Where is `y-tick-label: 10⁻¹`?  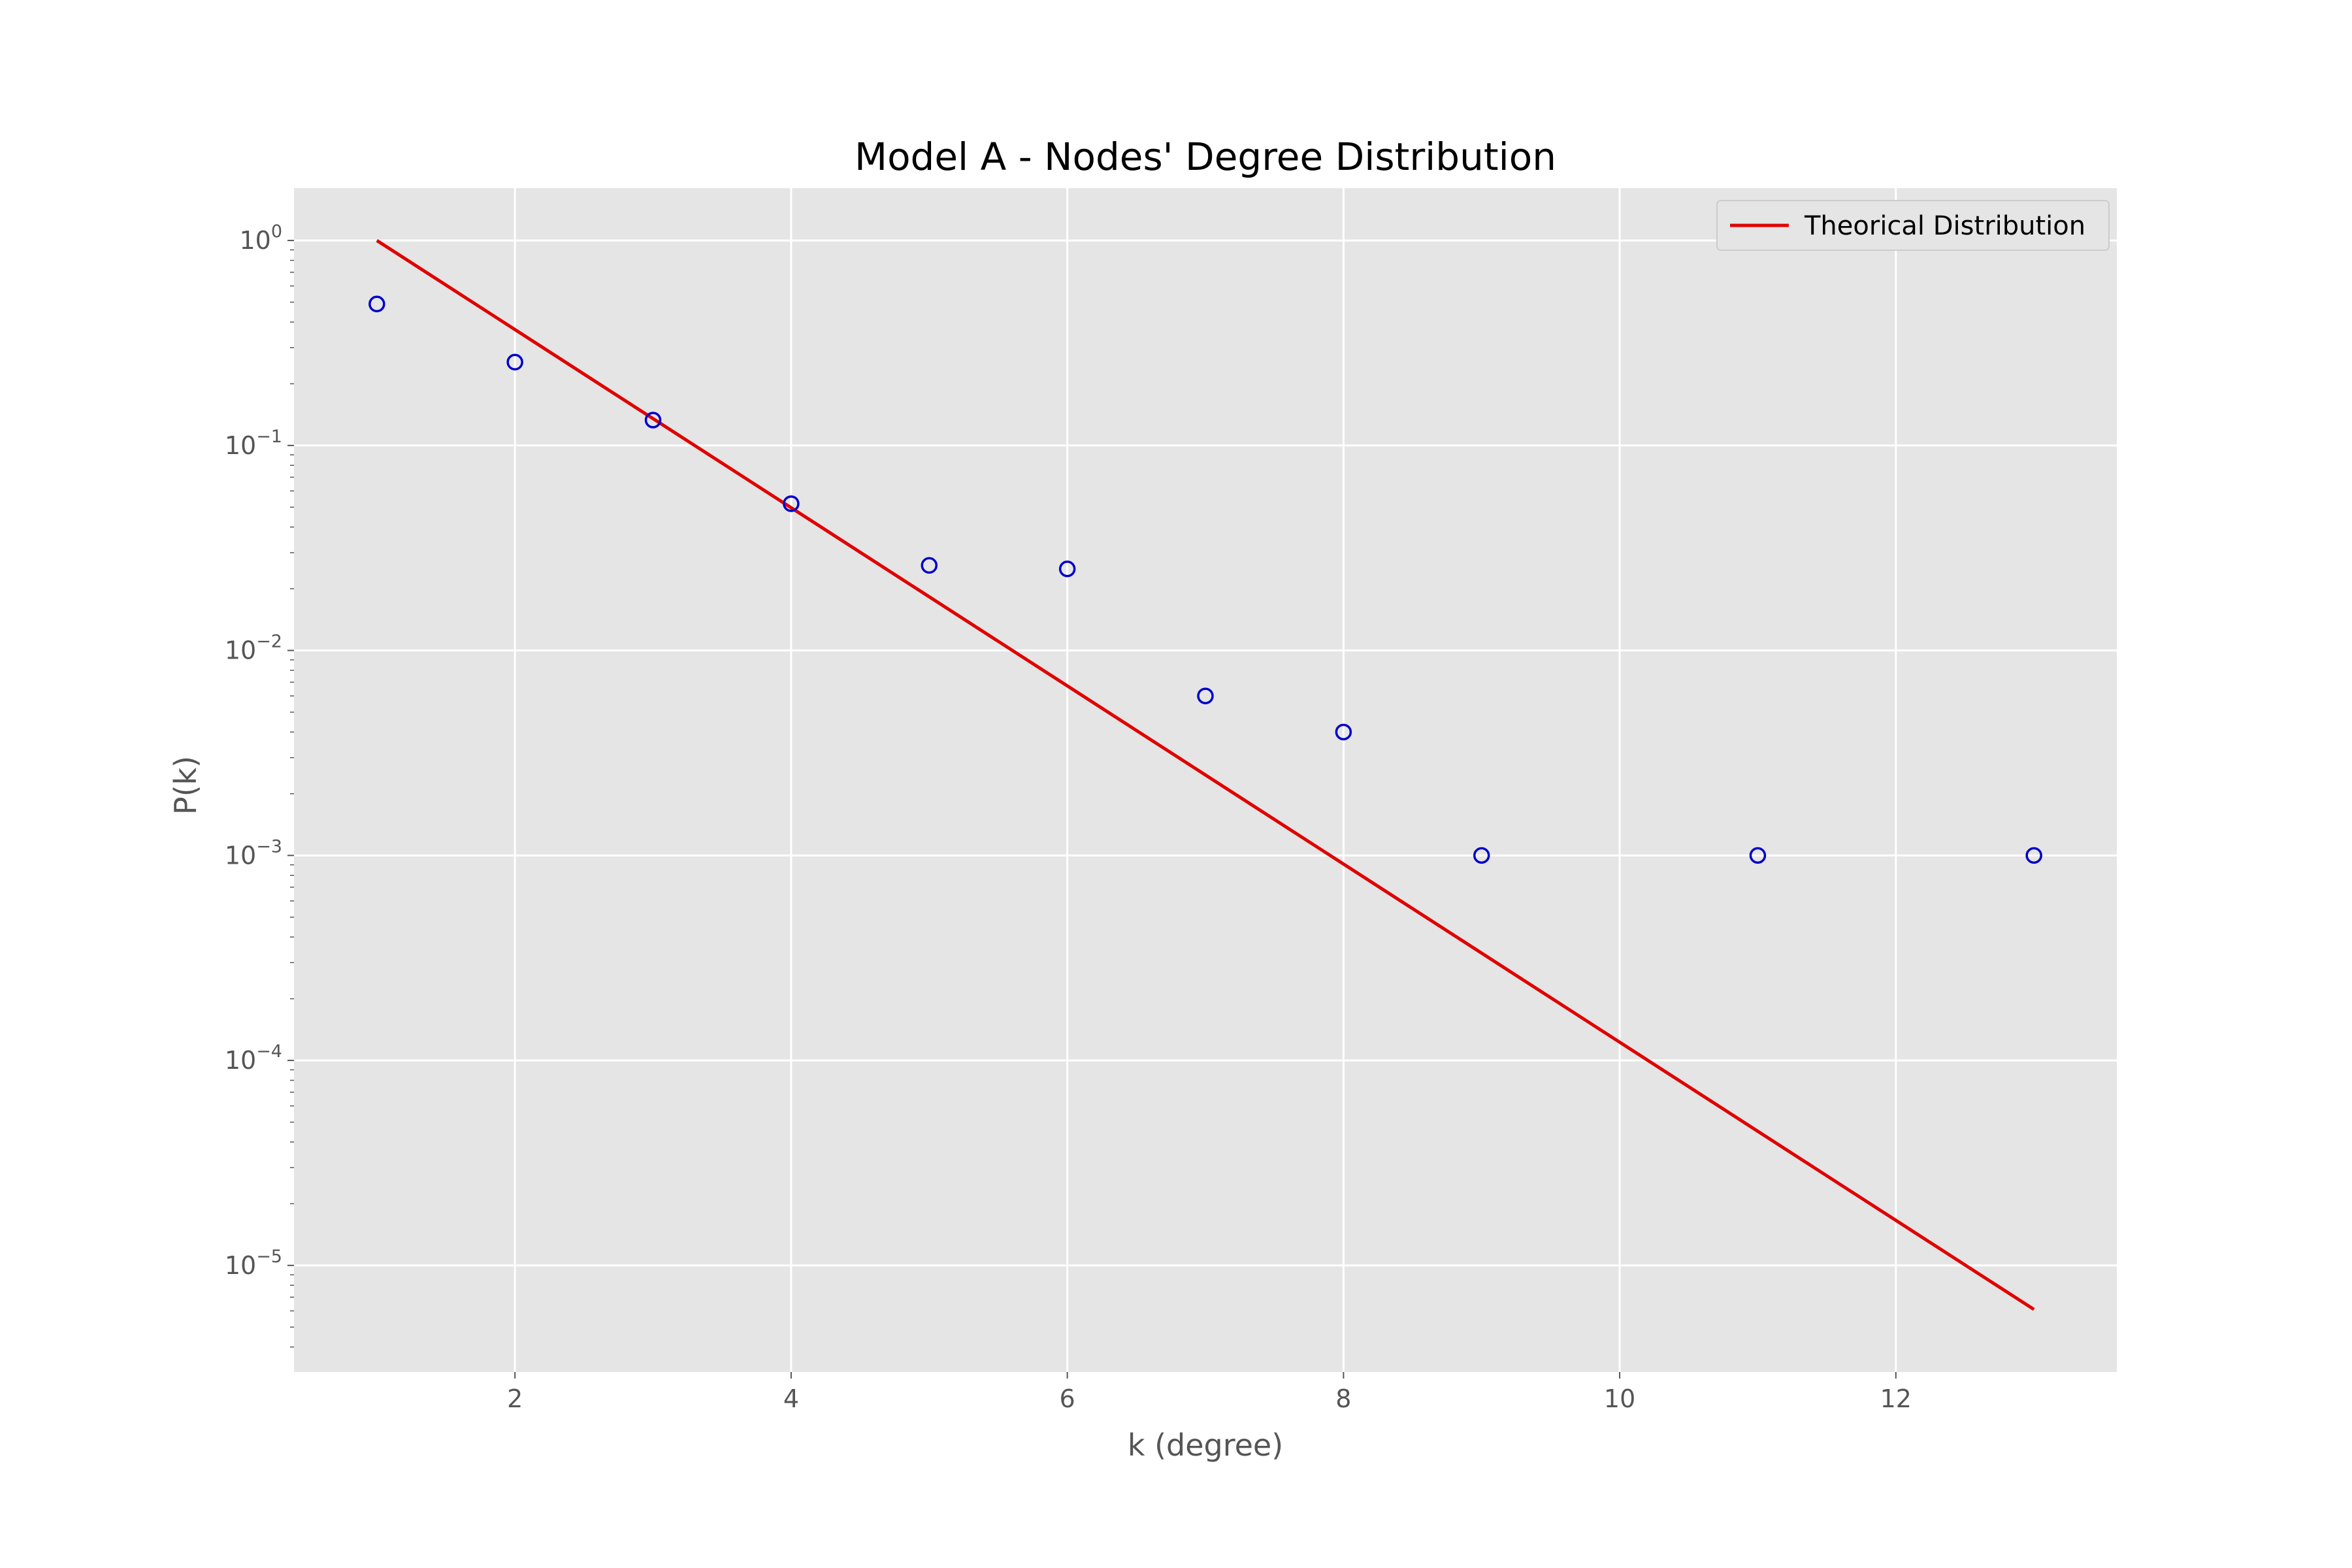 y-tick-label: 10⁻¹ is located at coordinates (253, 443).